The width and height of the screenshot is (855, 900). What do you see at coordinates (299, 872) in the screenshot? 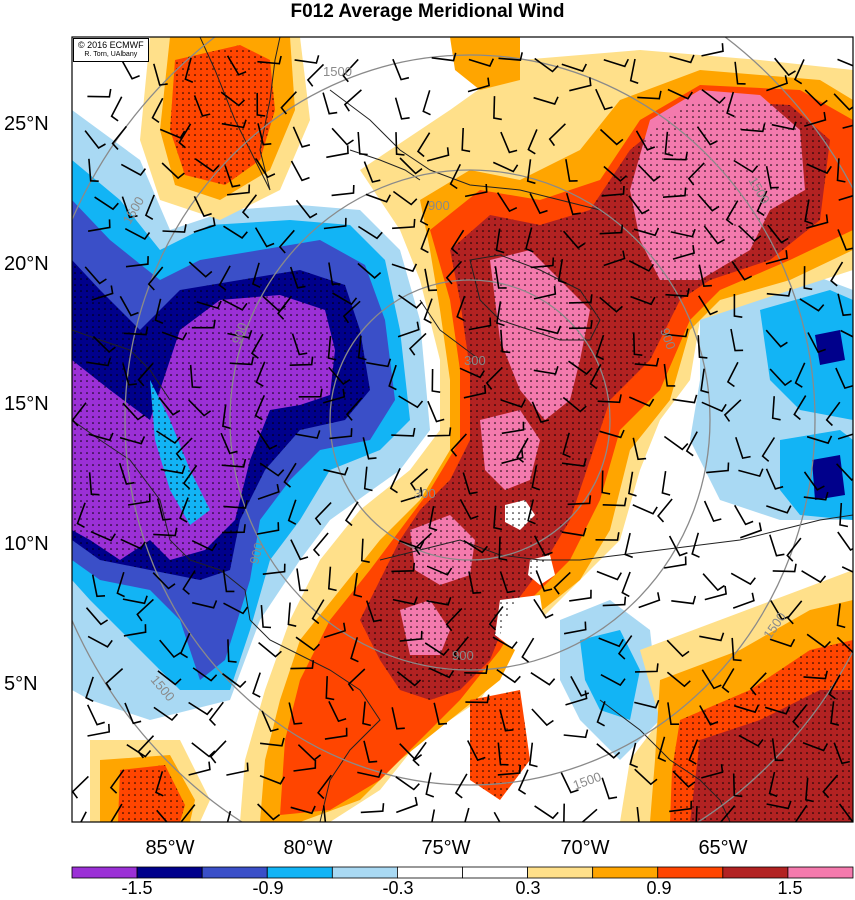
I see `colorbar-swatch` at bounding box center [299, 872].